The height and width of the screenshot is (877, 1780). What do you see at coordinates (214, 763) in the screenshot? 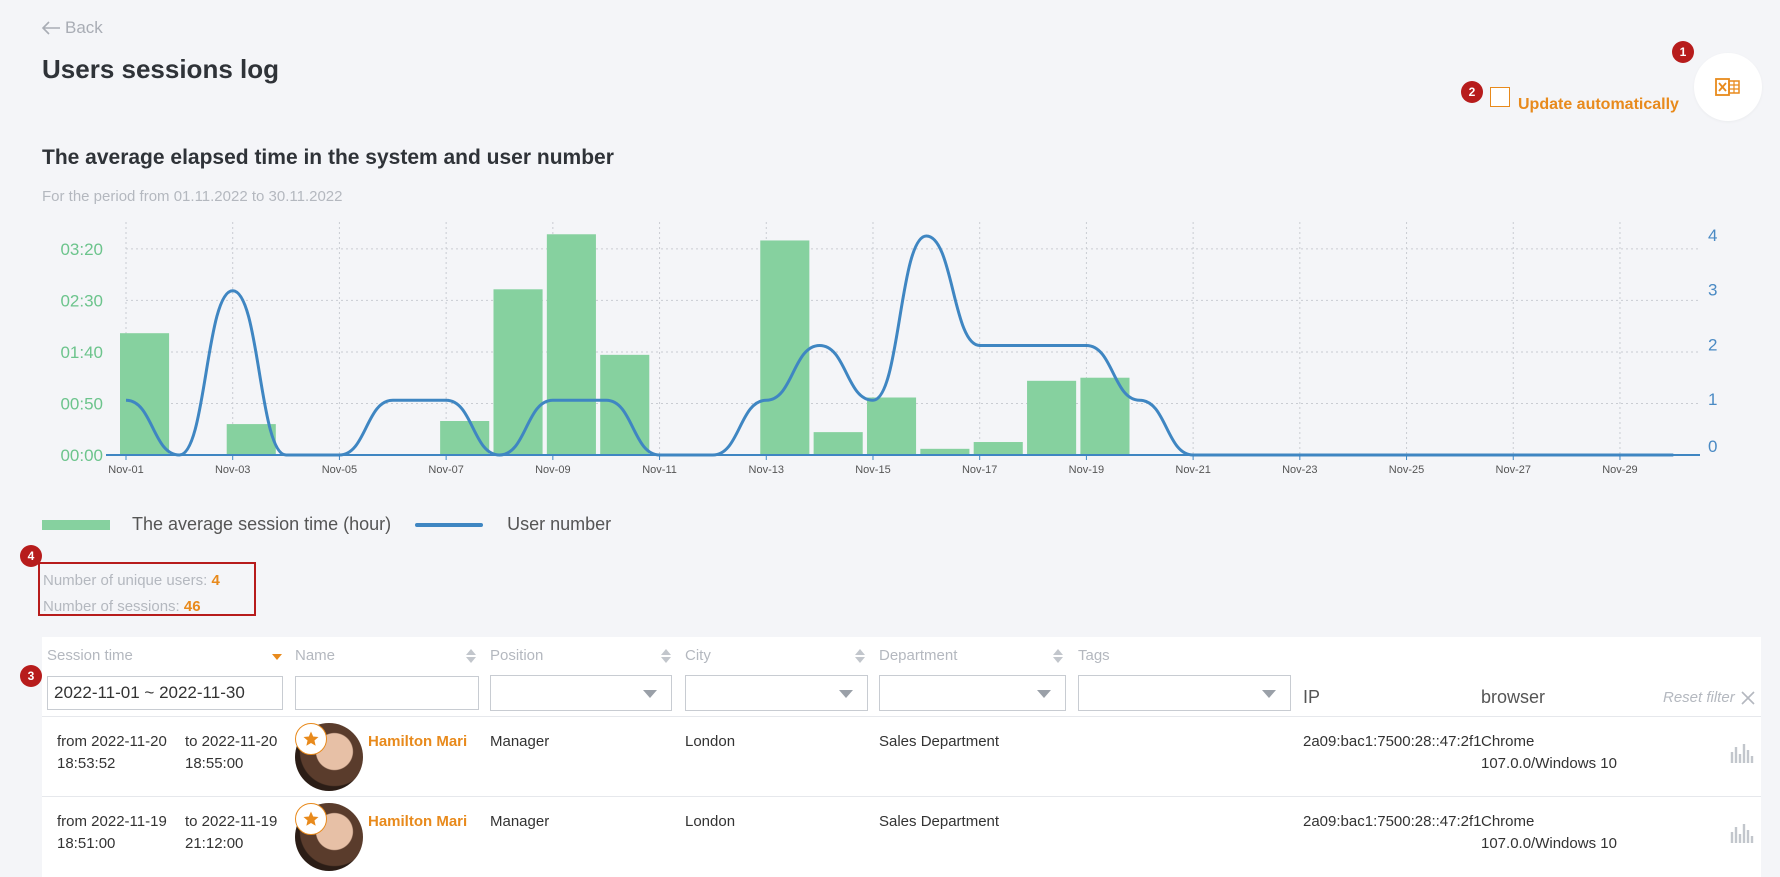
I see `to-time: 18:55:00` at bounding box center [214, 763].